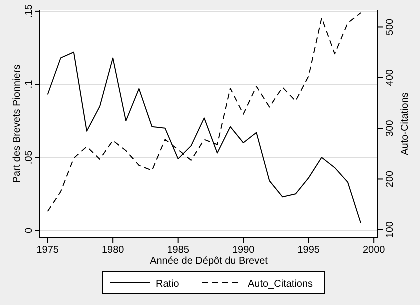  Describe the element at coordinates (178, 250) in the screenshot. I see `x-tick-label: 1985` at that location.